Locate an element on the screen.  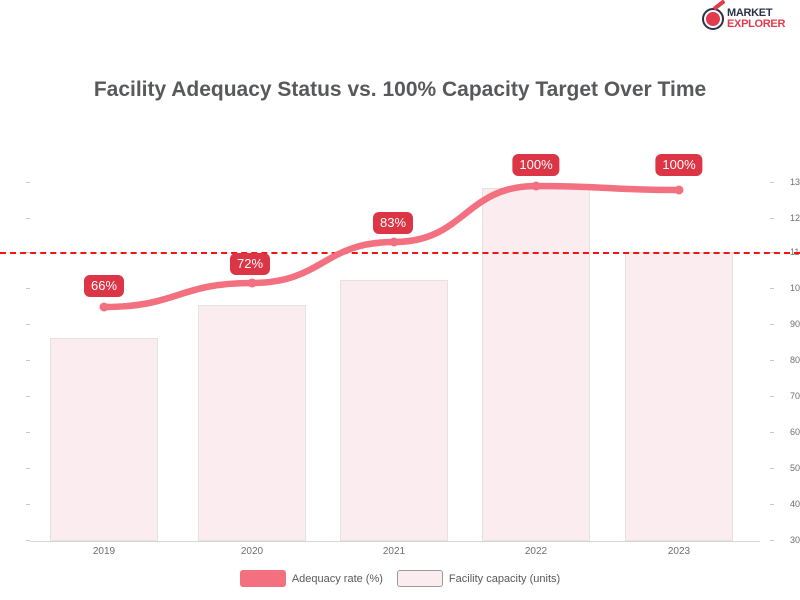
brand-logo: MARKET EXPLORER is located at coordinates (748, 17).